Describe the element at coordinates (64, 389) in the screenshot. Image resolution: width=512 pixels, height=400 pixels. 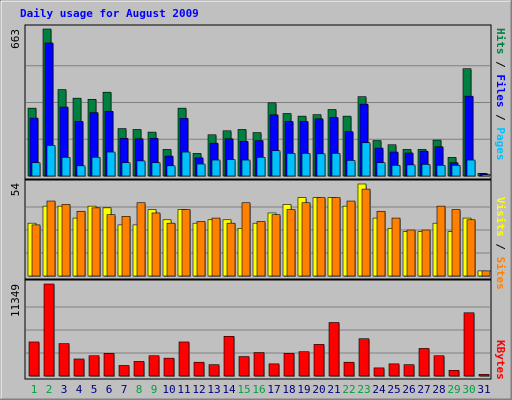
I see `x-tick-label: 3` at that location.